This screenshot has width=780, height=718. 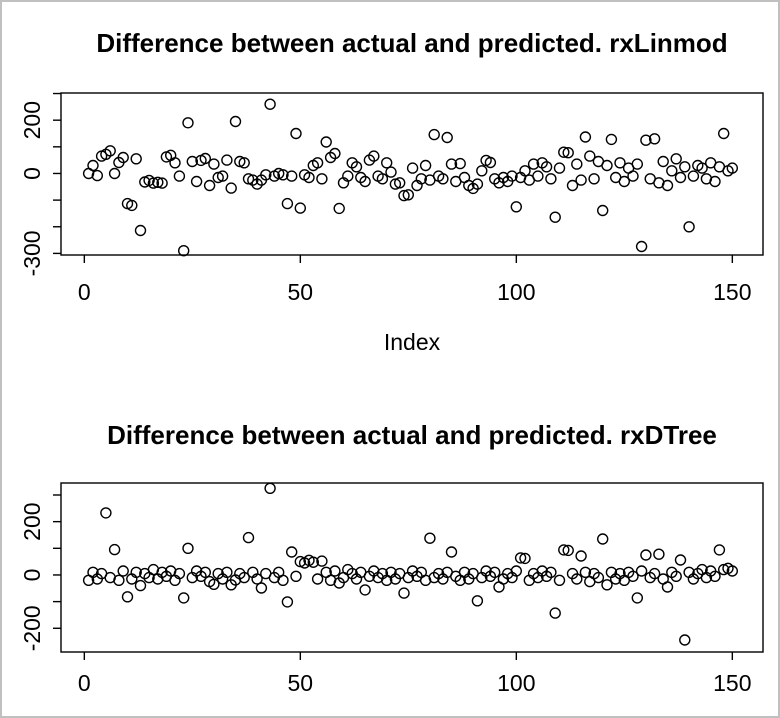 What do you see at coordinates (516, 292) in the screenshot?
I see `x-tick-label: 100` at bounding box center [516, 292].